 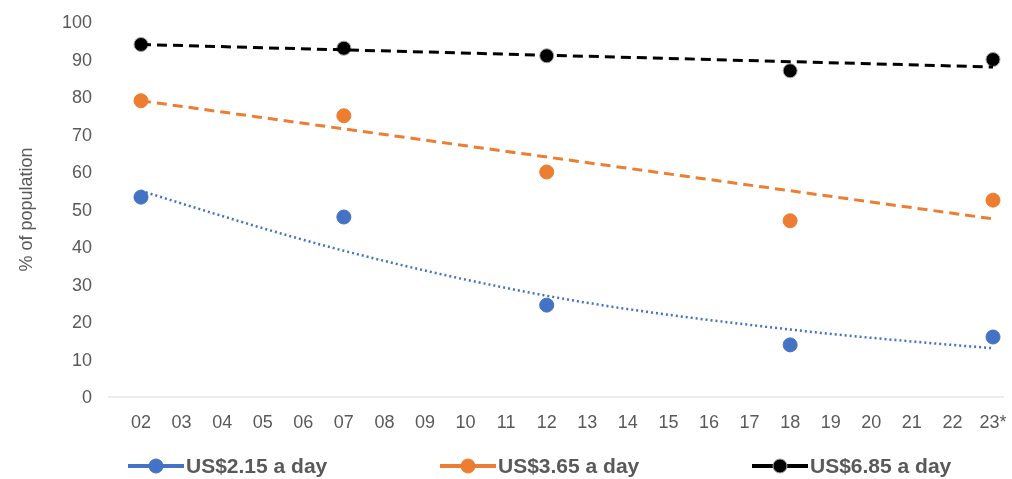 I want to click on y-axis-title: % of population, so click(x=26, y=209).